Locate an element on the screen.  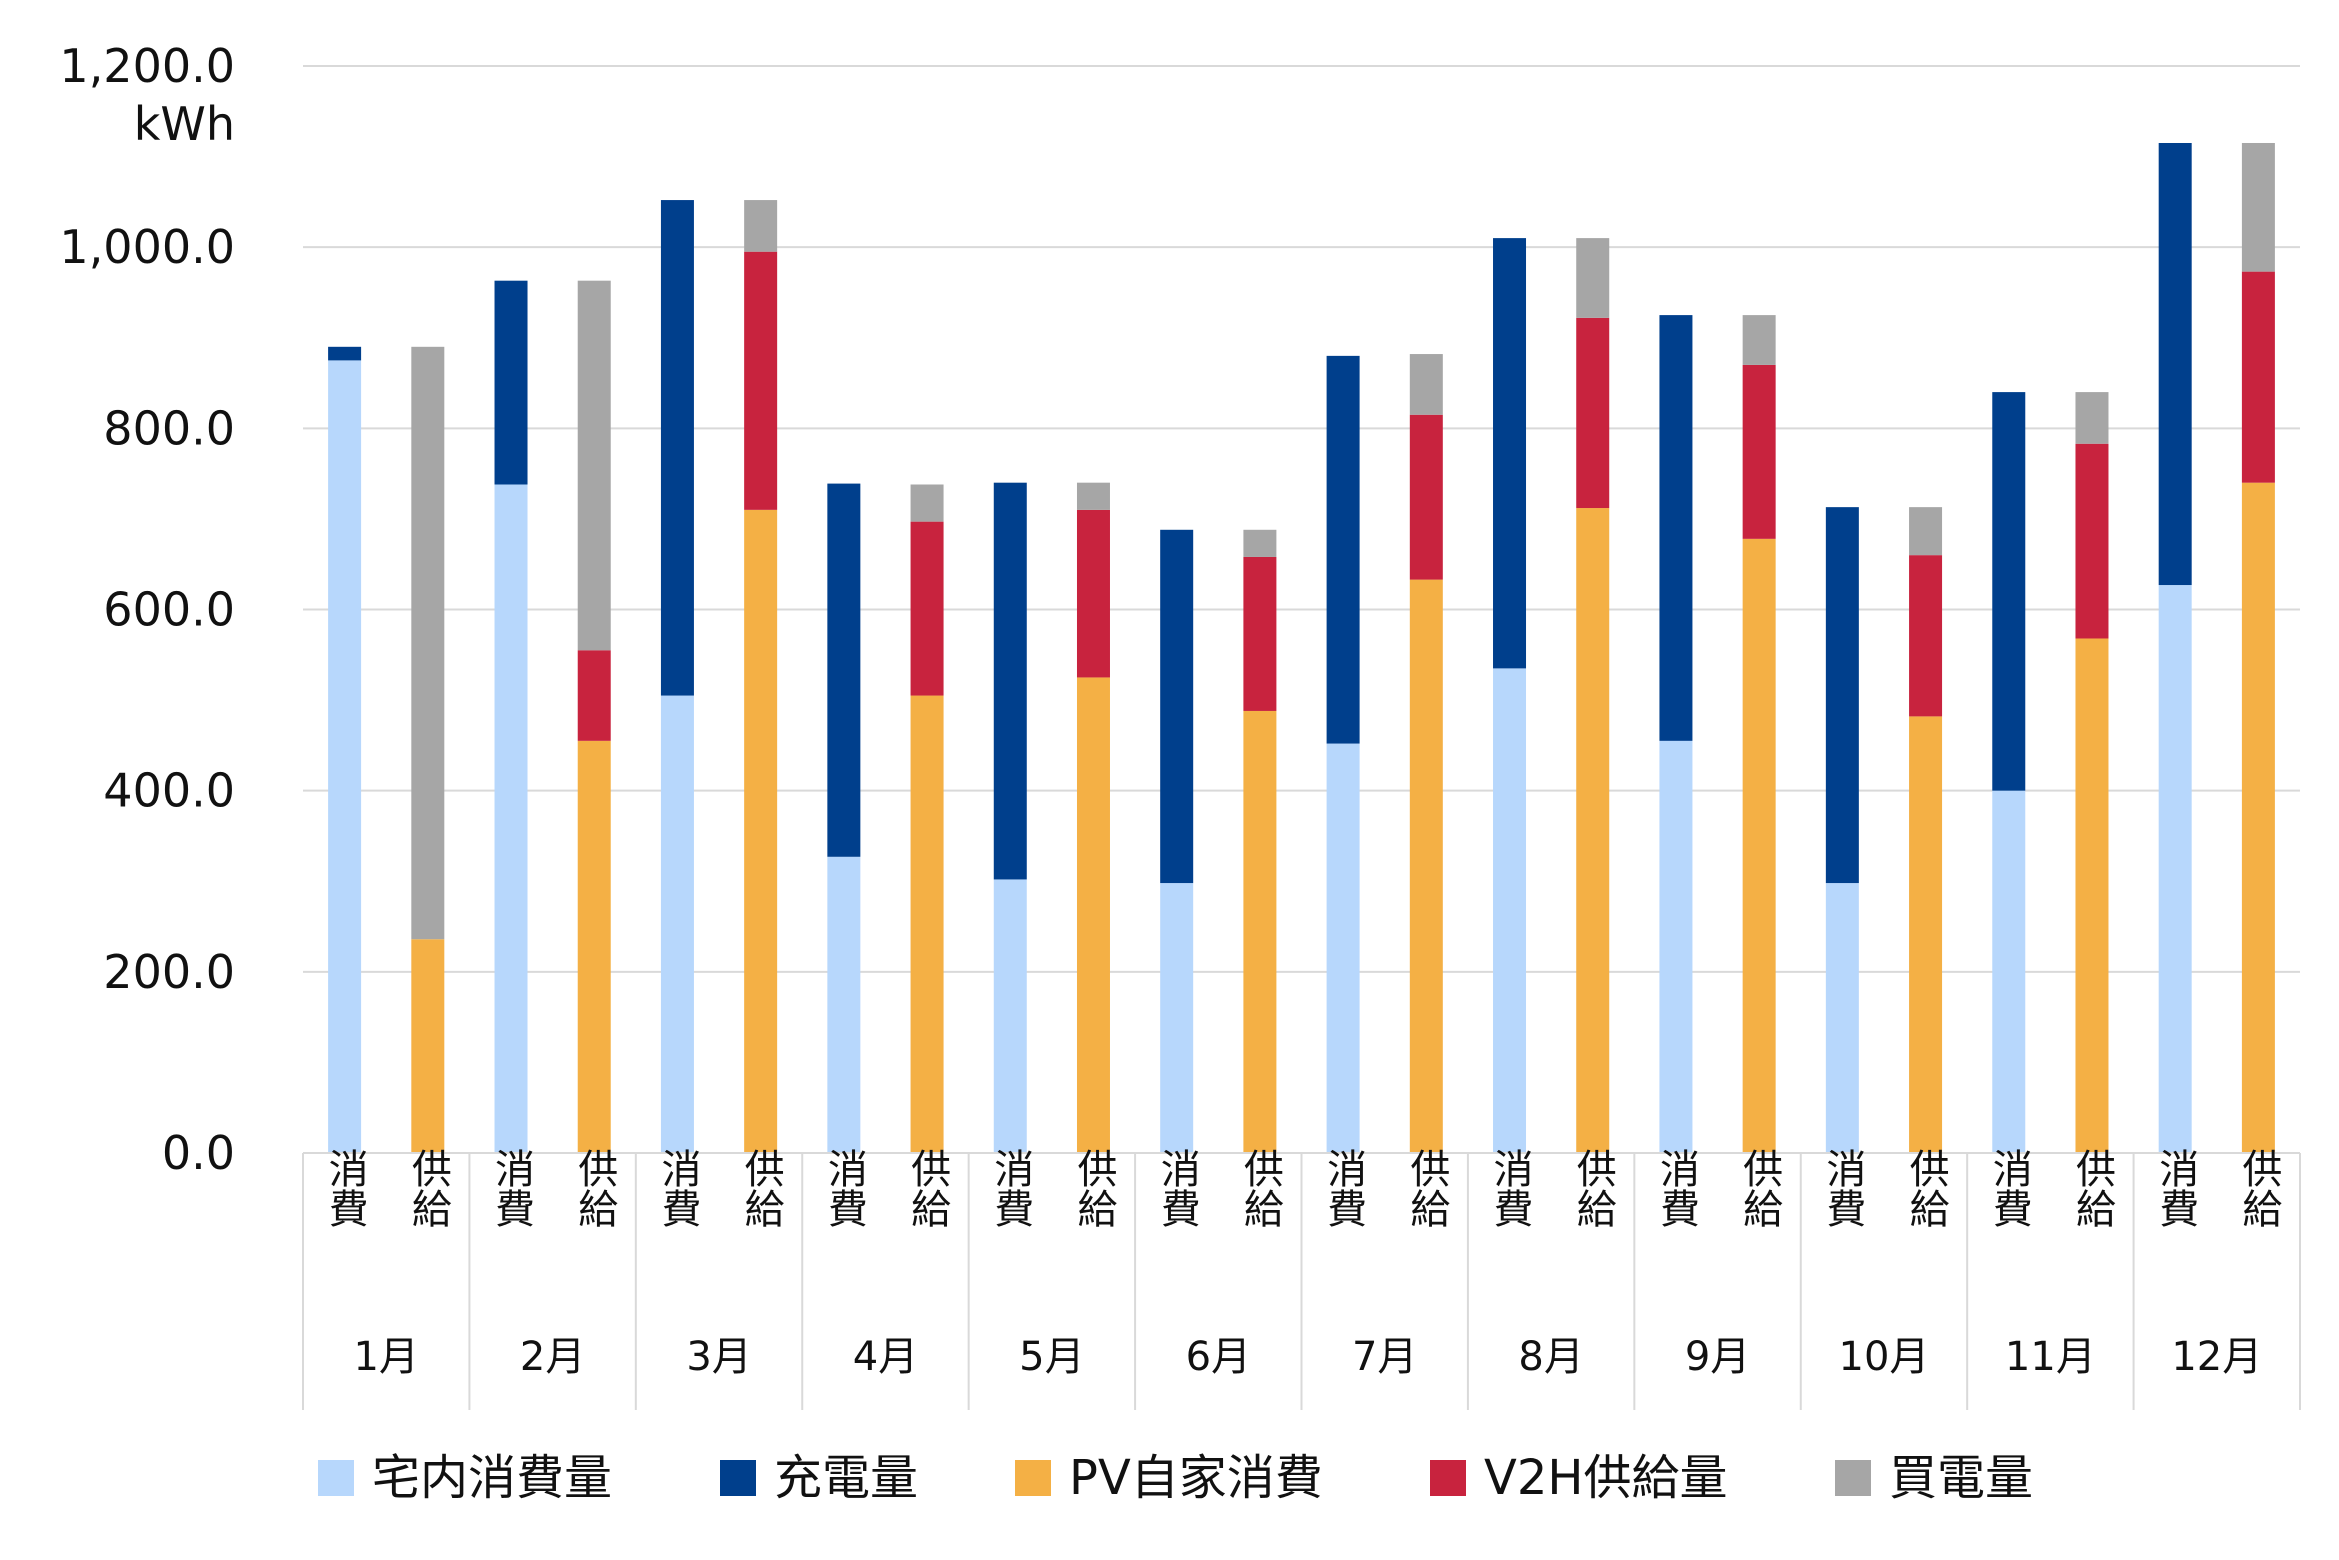
legend: 宅内消費量 充電量 PV自家消費 V2H供給量 買電量 is located at coordinates (1175, 1478).